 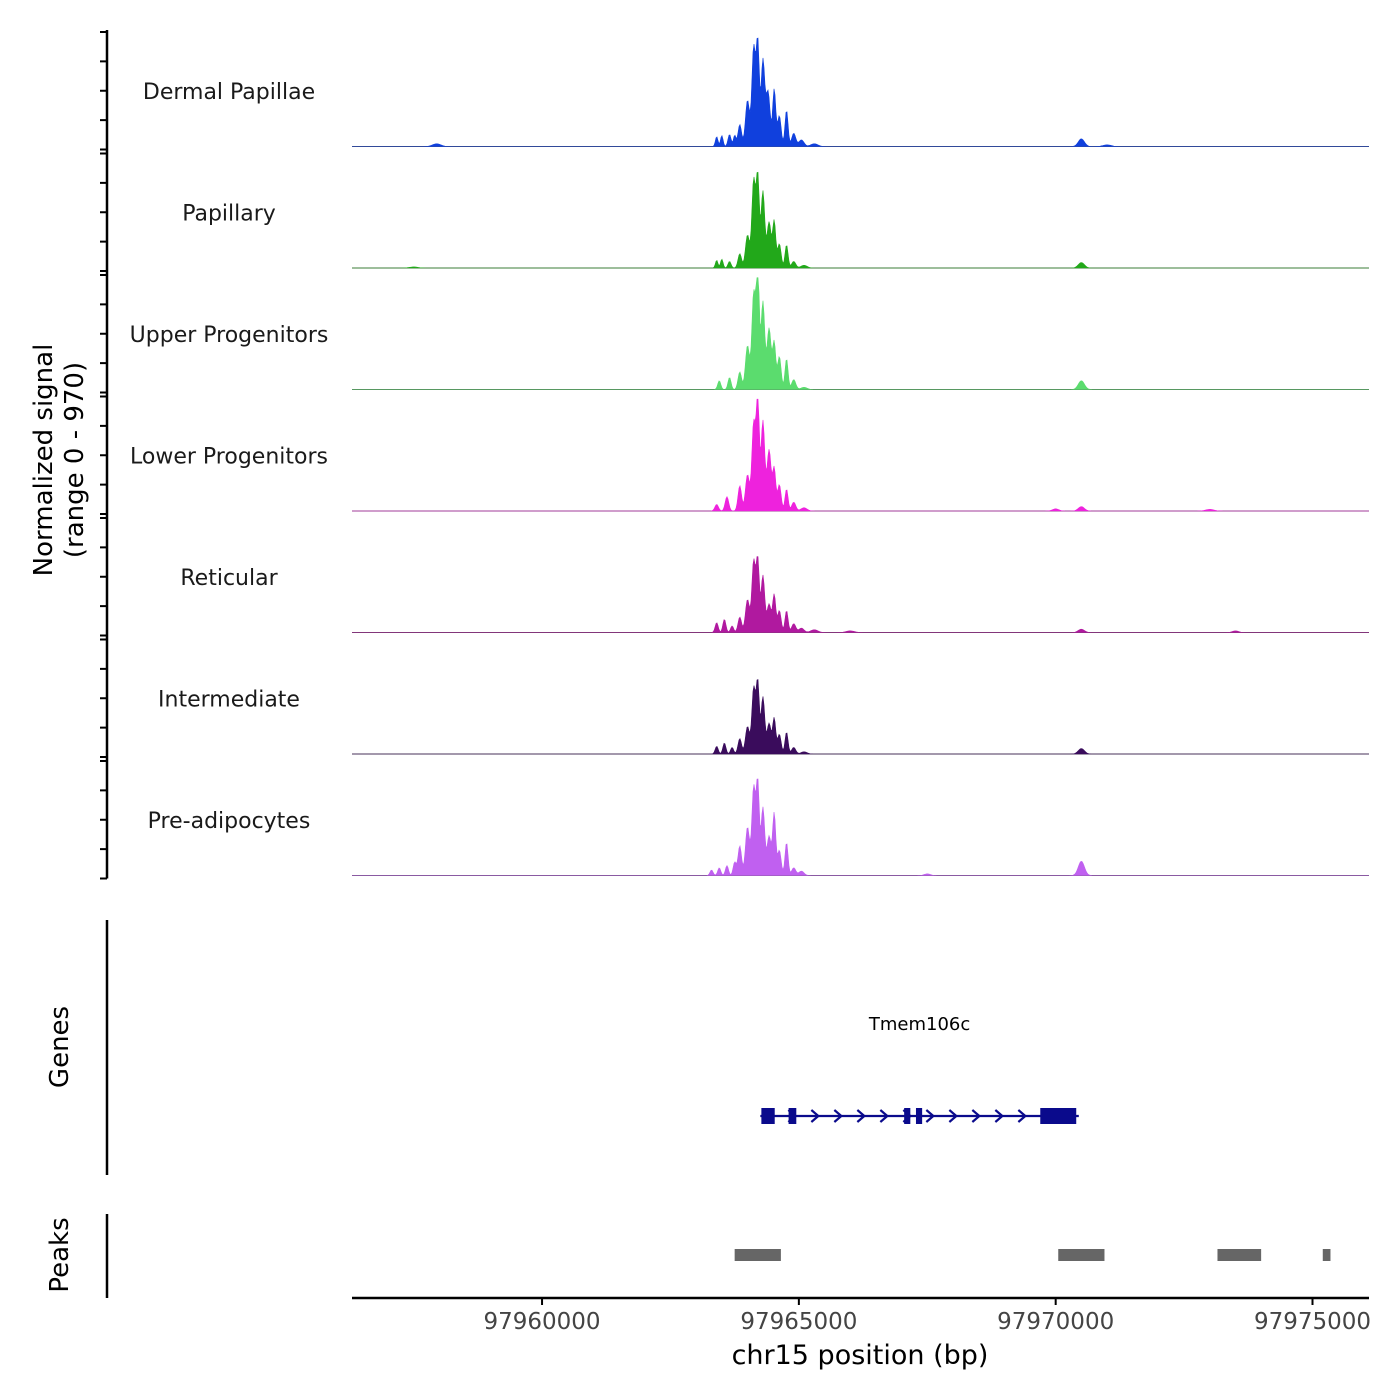 What do you see at coordinates (44, 460) in the screenshot?
I see `y-axis-label-line1: Normalized signal` at bounding box center [44, 460].